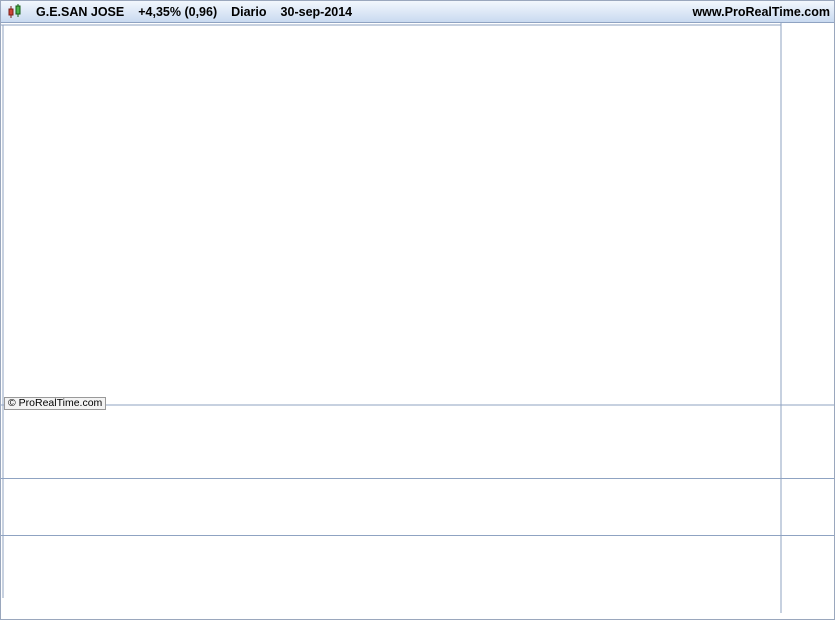 The height and width of the screenshot is (620, 835). I want to click on price-change: +4,35% (0,96), so click(178, 11).